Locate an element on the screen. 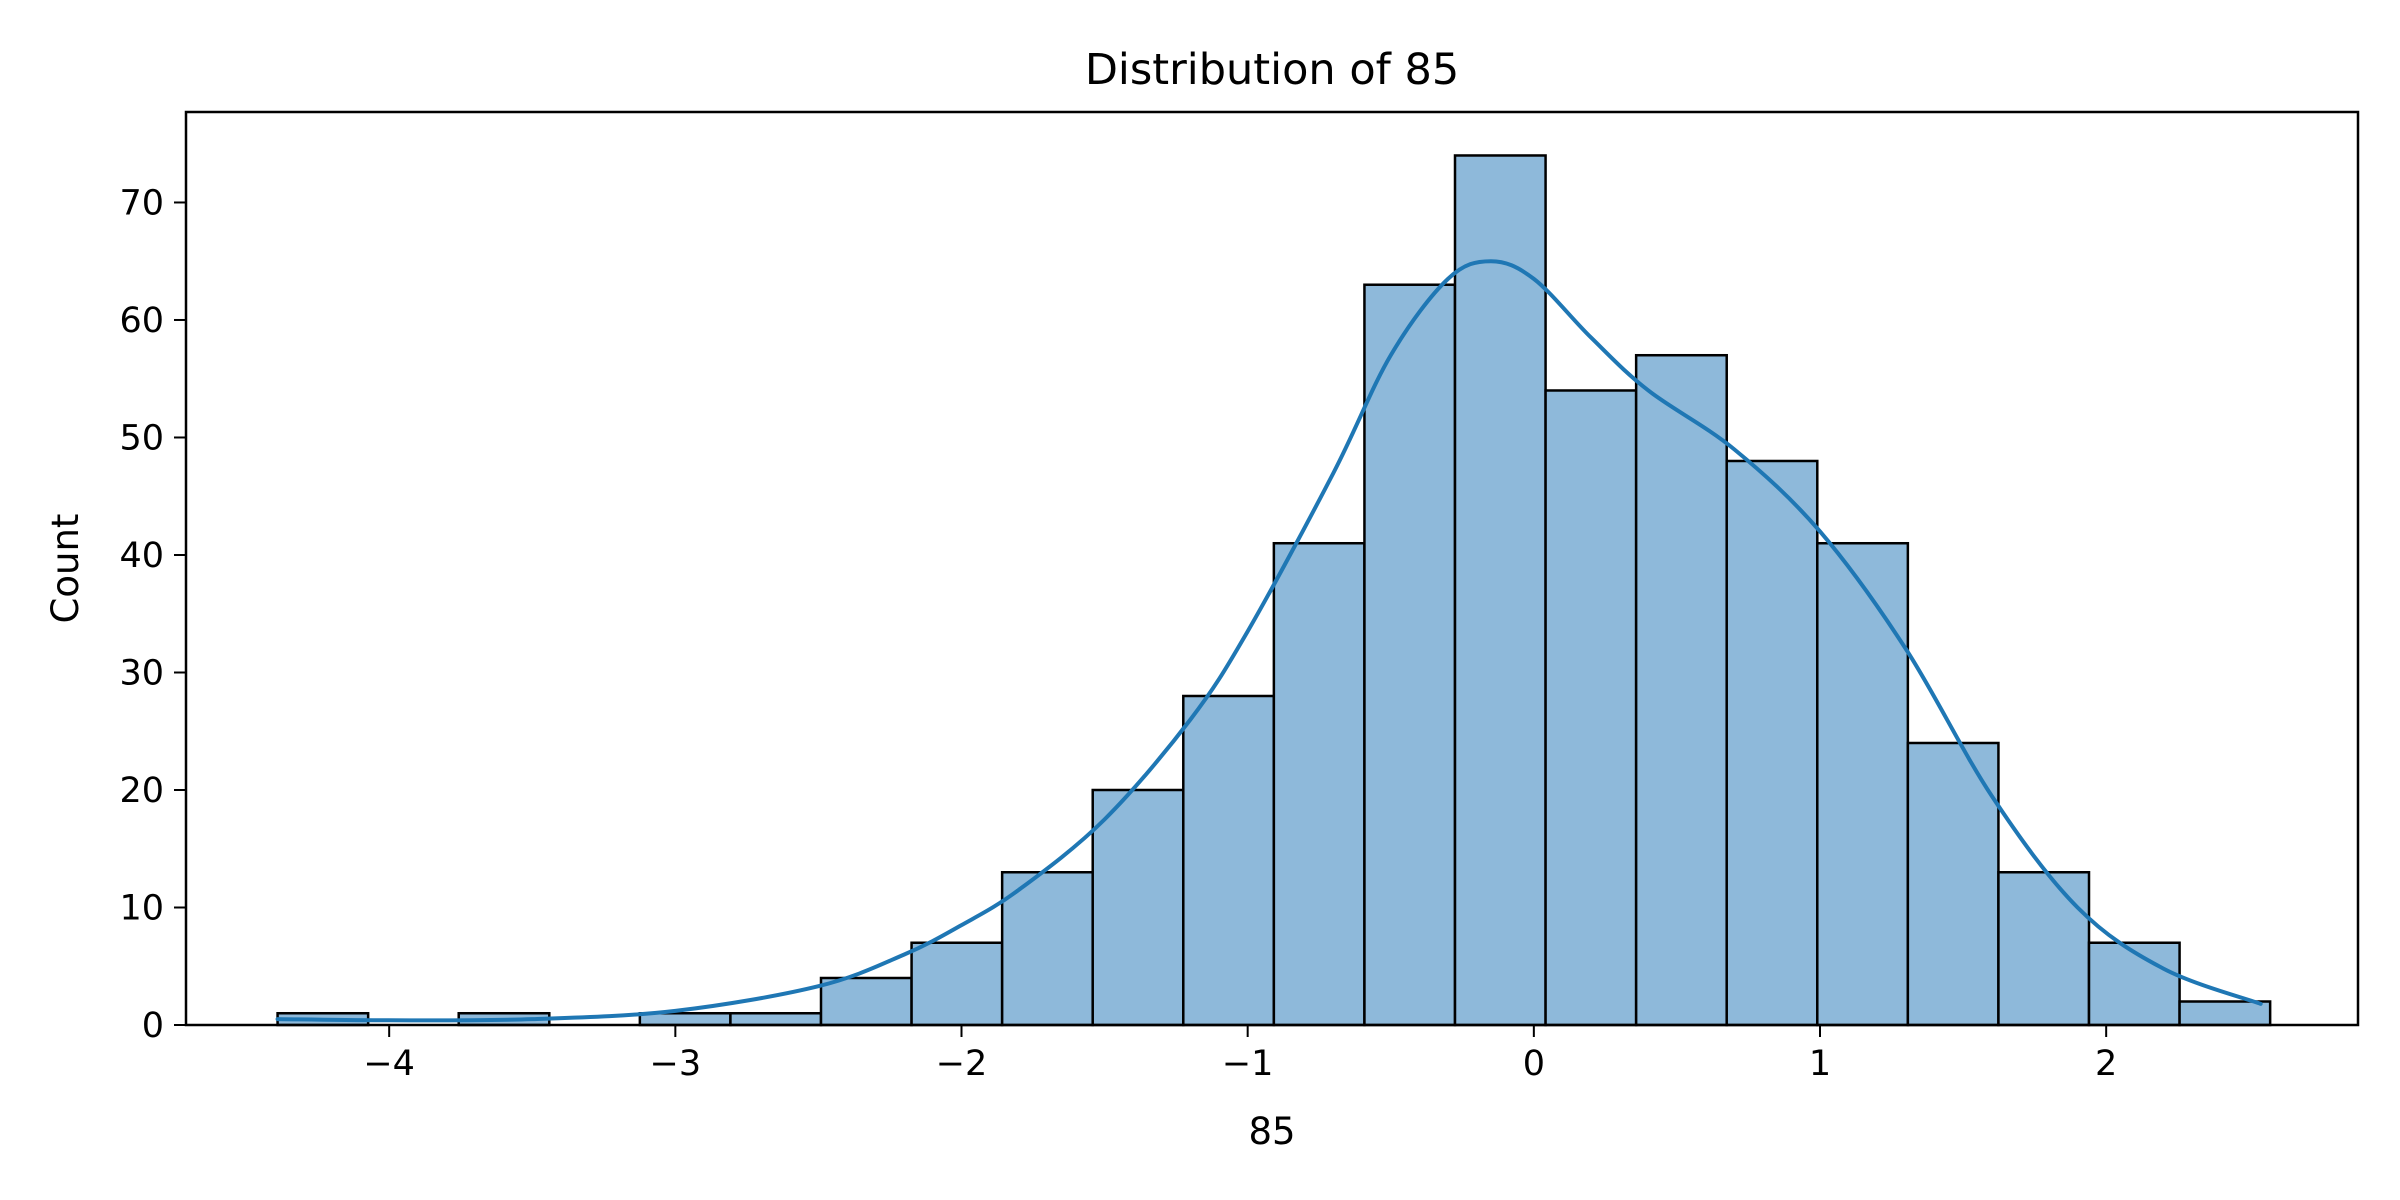 The height and width of the screenshot is (1200, 2400). x-tick-label: 0 is located at coordinates (1534, 1064).